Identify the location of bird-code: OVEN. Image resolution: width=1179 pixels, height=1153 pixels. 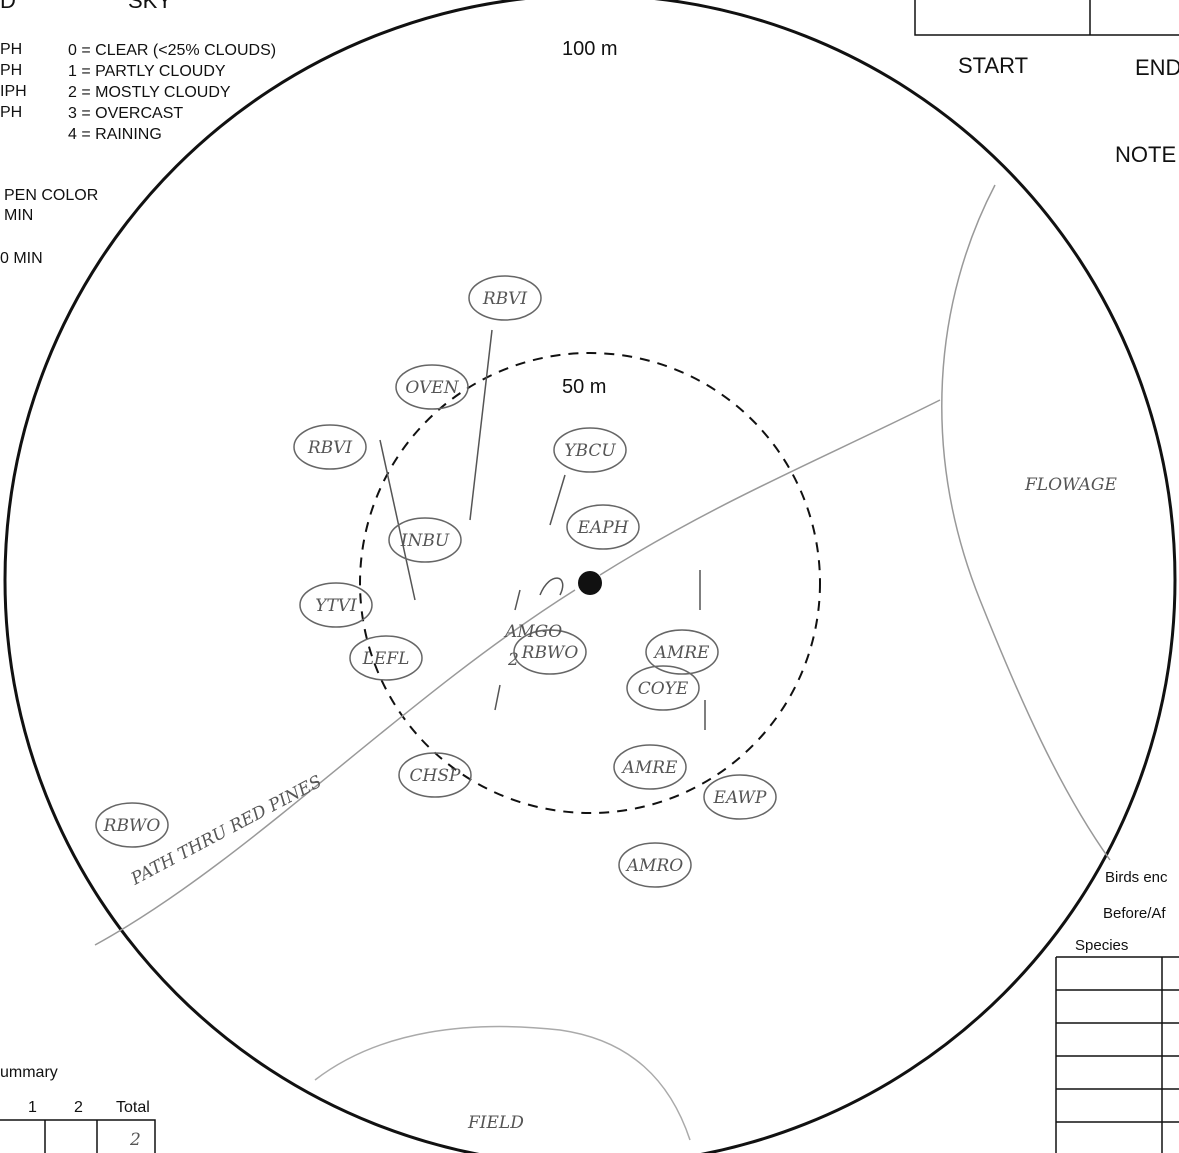
(432, 388).